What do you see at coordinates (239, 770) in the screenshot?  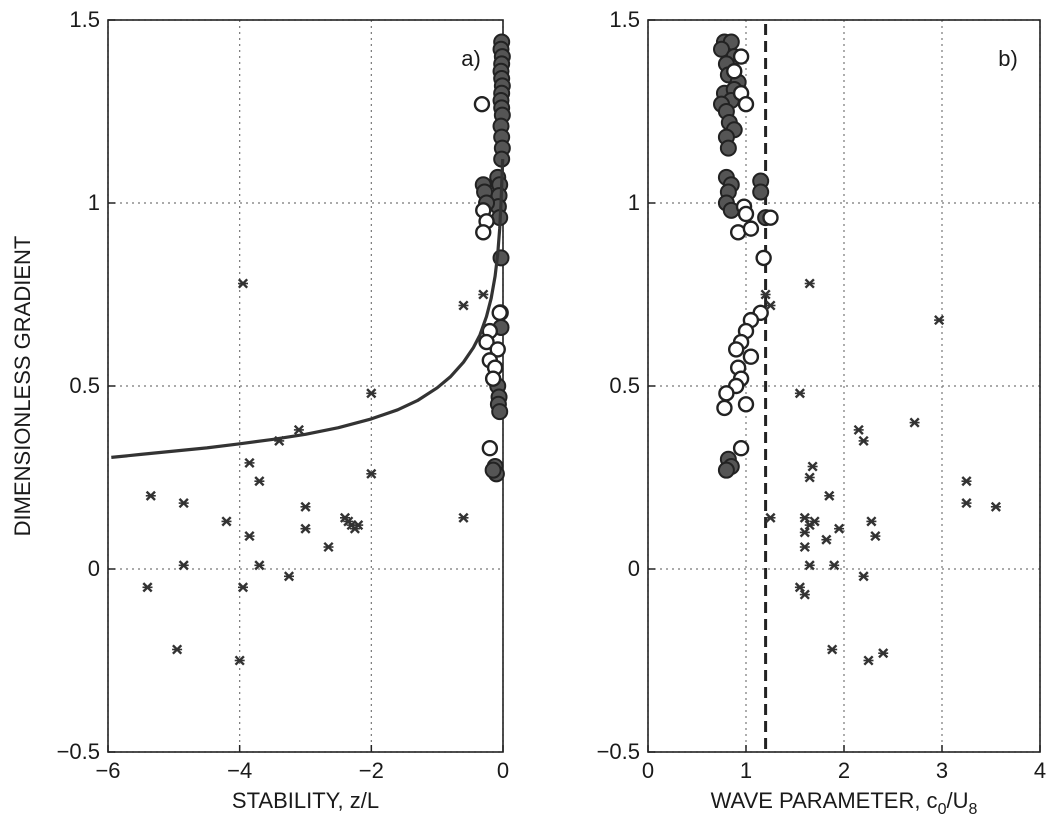 I see `x-tick-label: −4` at bounding box center [239, 770].